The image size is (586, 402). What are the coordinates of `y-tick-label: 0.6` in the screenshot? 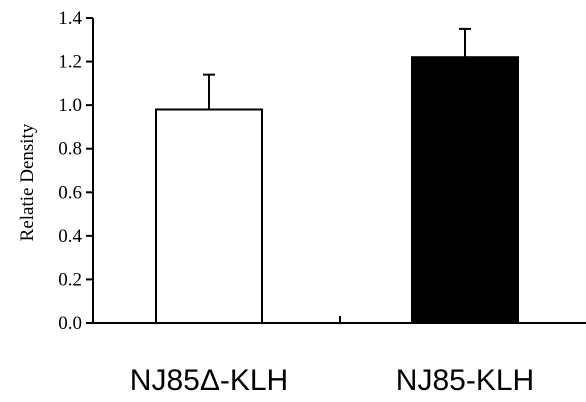 It's located at (70, 192).